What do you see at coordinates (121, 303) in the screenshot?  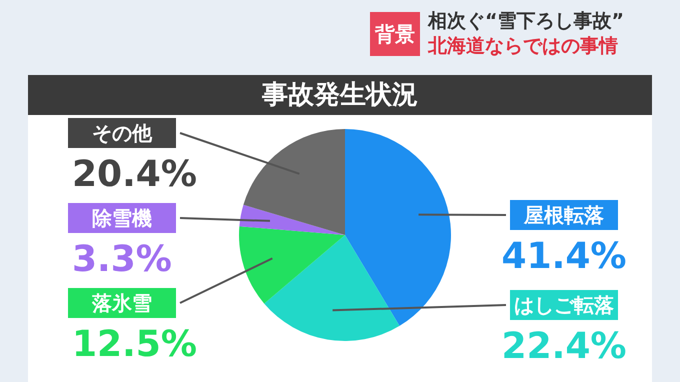 I see `slice-label: 落氷雪` at bounding box center [121, 303].